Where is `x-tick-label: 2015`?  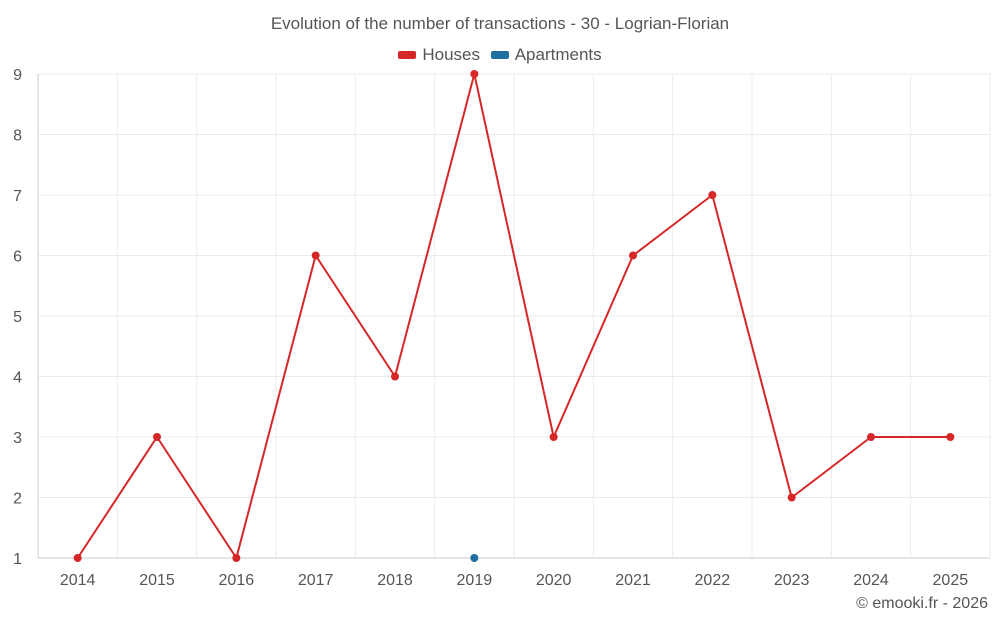
x-tick-label: 2015 is located at coordinates (157, 580).